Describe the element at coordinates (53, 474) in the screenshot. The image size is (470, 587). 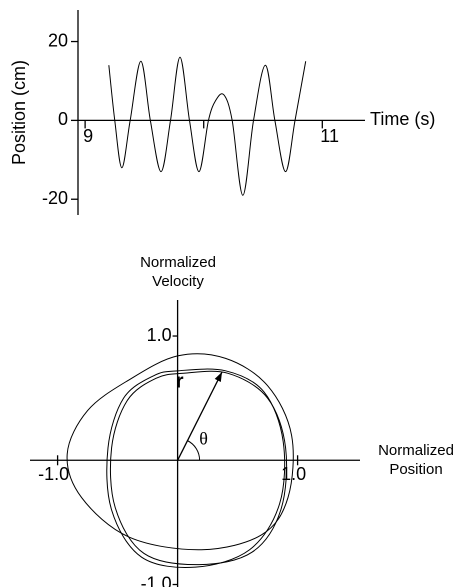
I see `x-tick-label: -1.0` at that location.